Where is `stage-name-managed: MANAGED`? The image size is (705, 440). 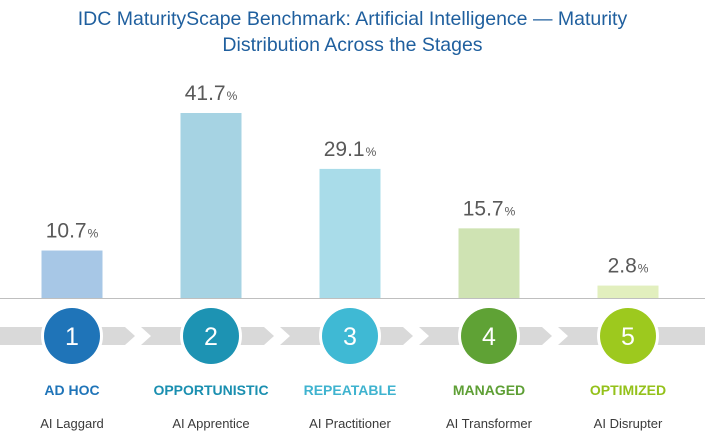
stage-name-managed: MANAGED is located at coordinates (489, 390).